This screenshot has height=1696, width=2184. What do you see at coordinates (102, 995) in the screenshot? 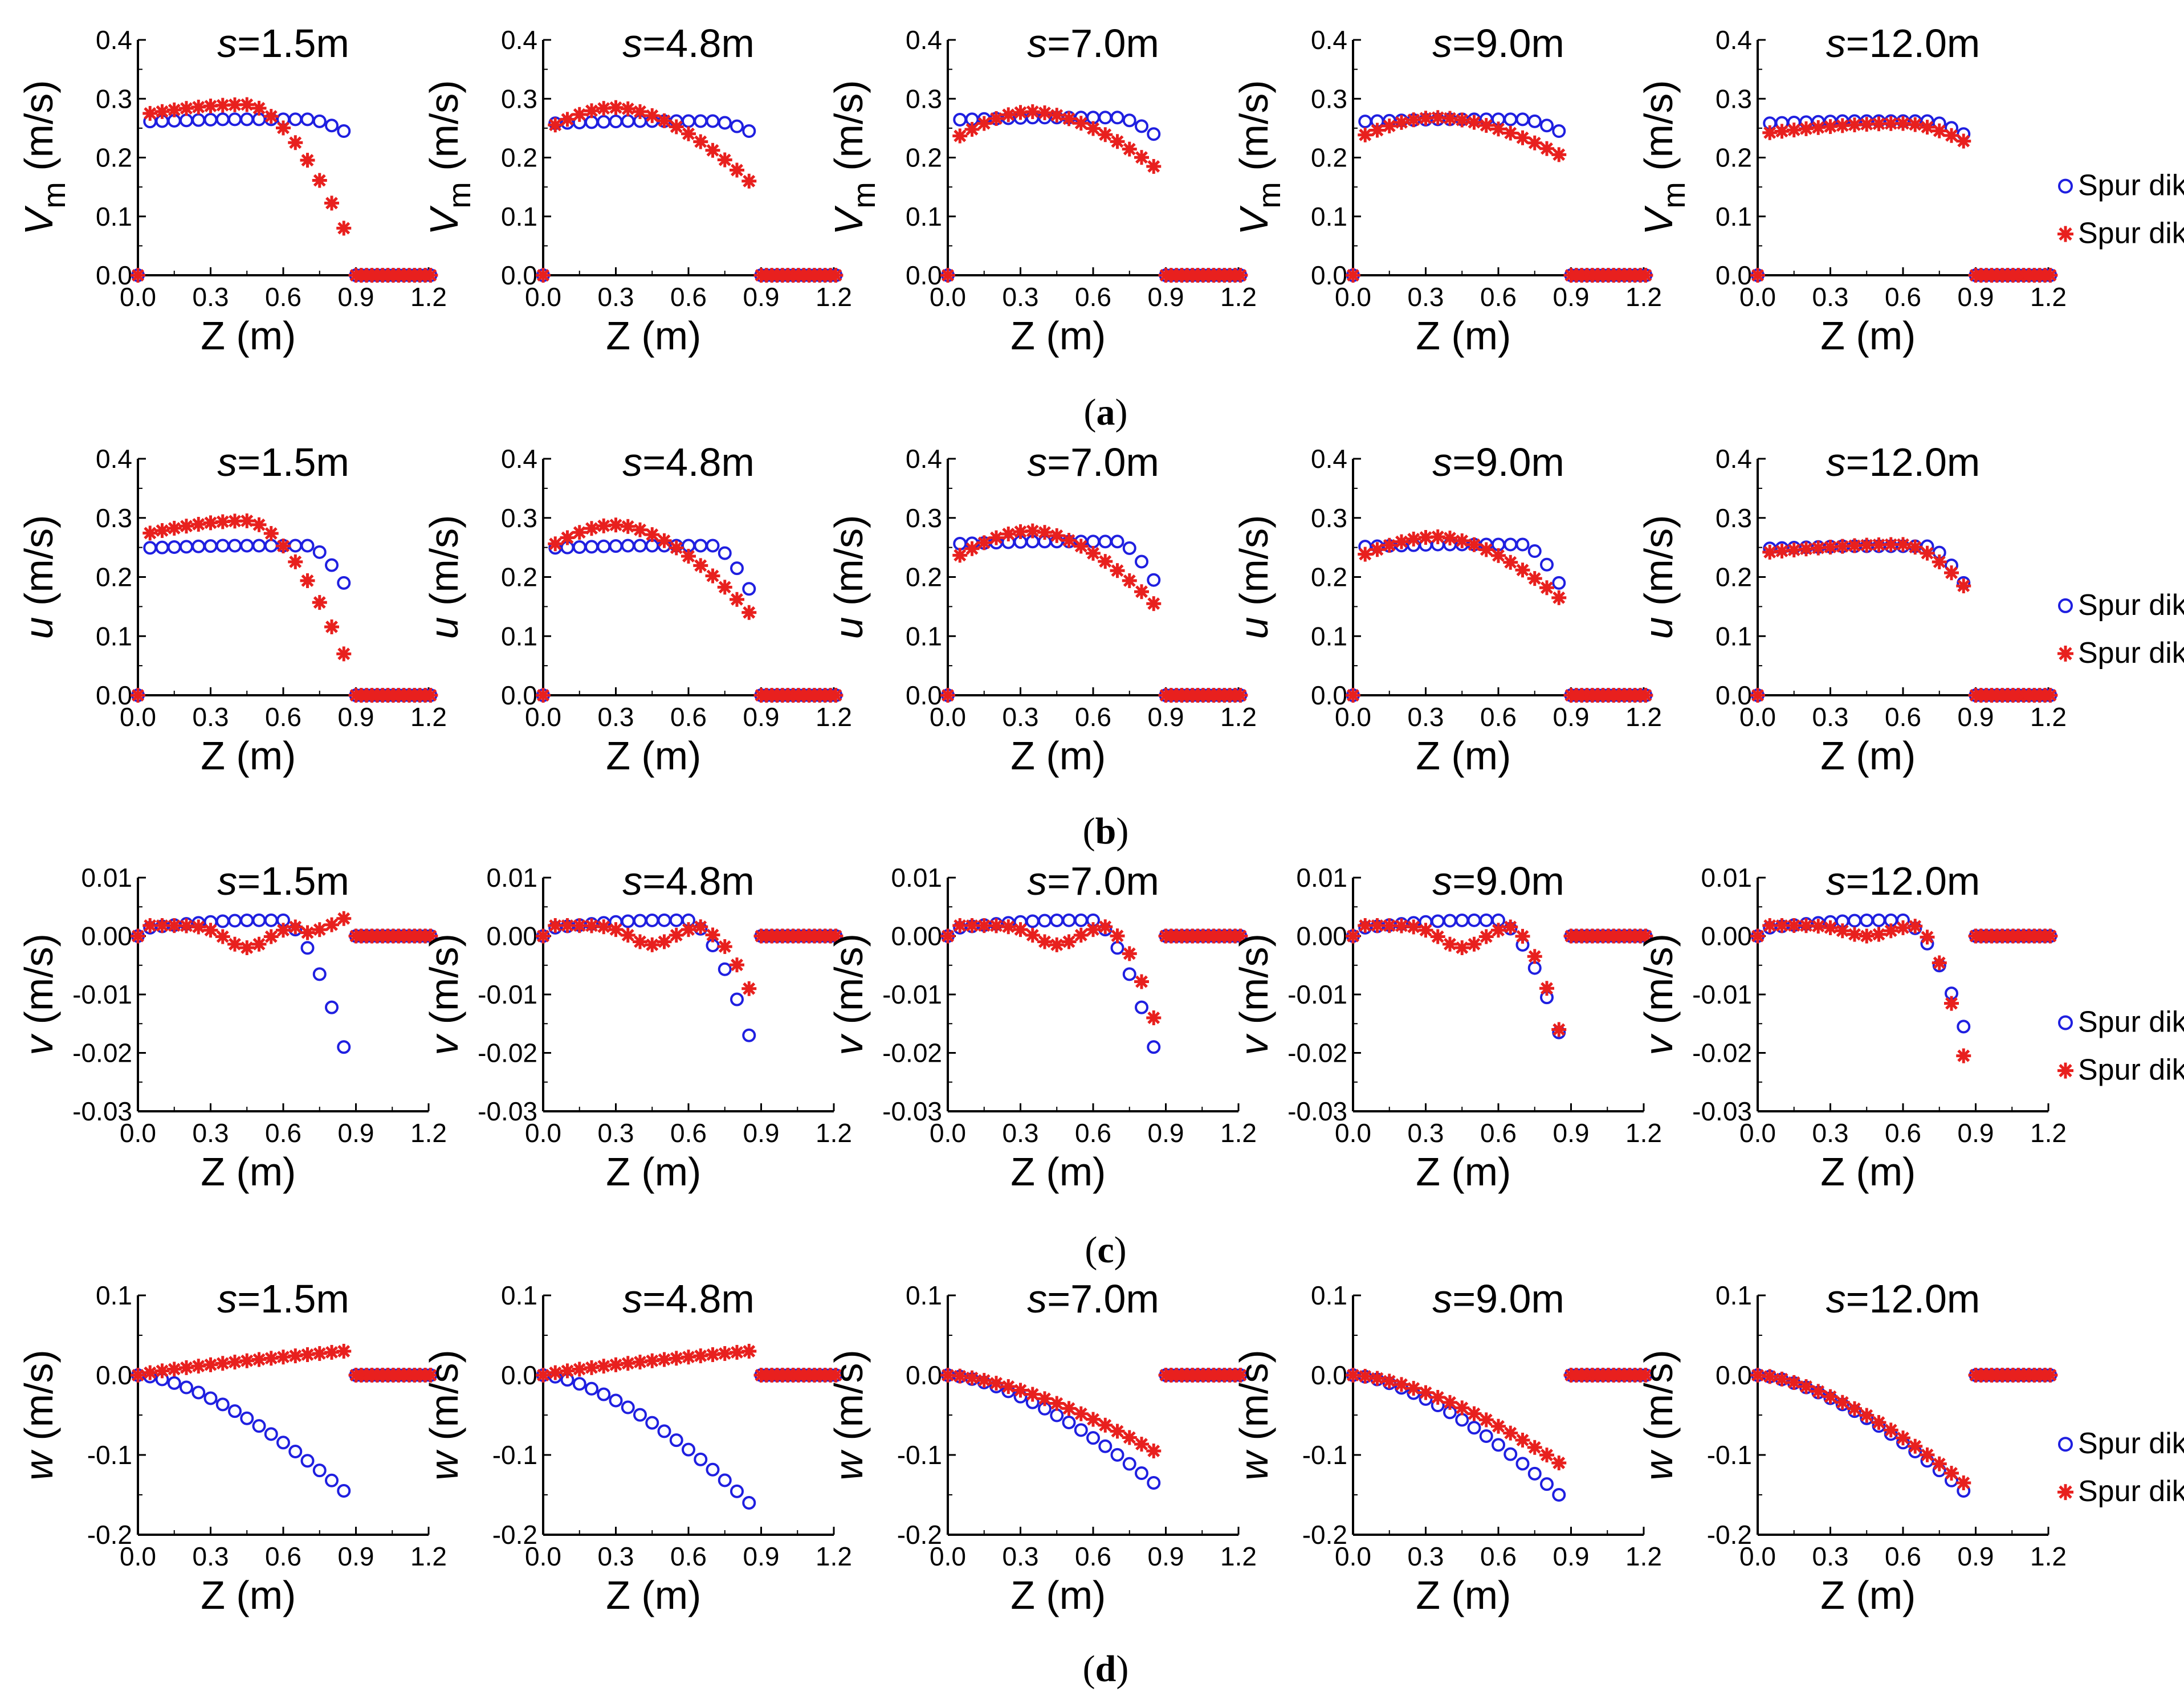
I see `y-tick-label: -0.01` at bounding box center [102, 995].